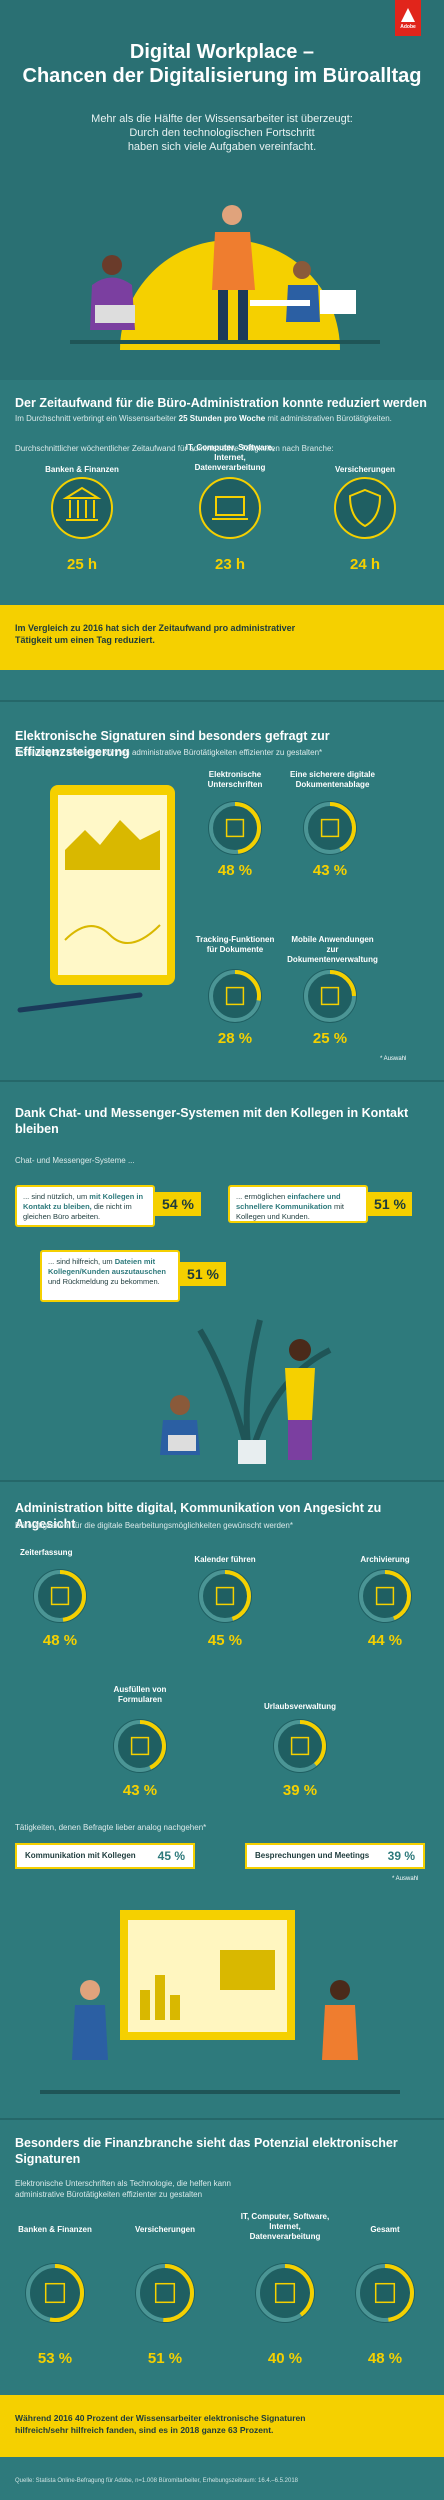  I want to click on item-value: 40 %, so click(285, 2358).